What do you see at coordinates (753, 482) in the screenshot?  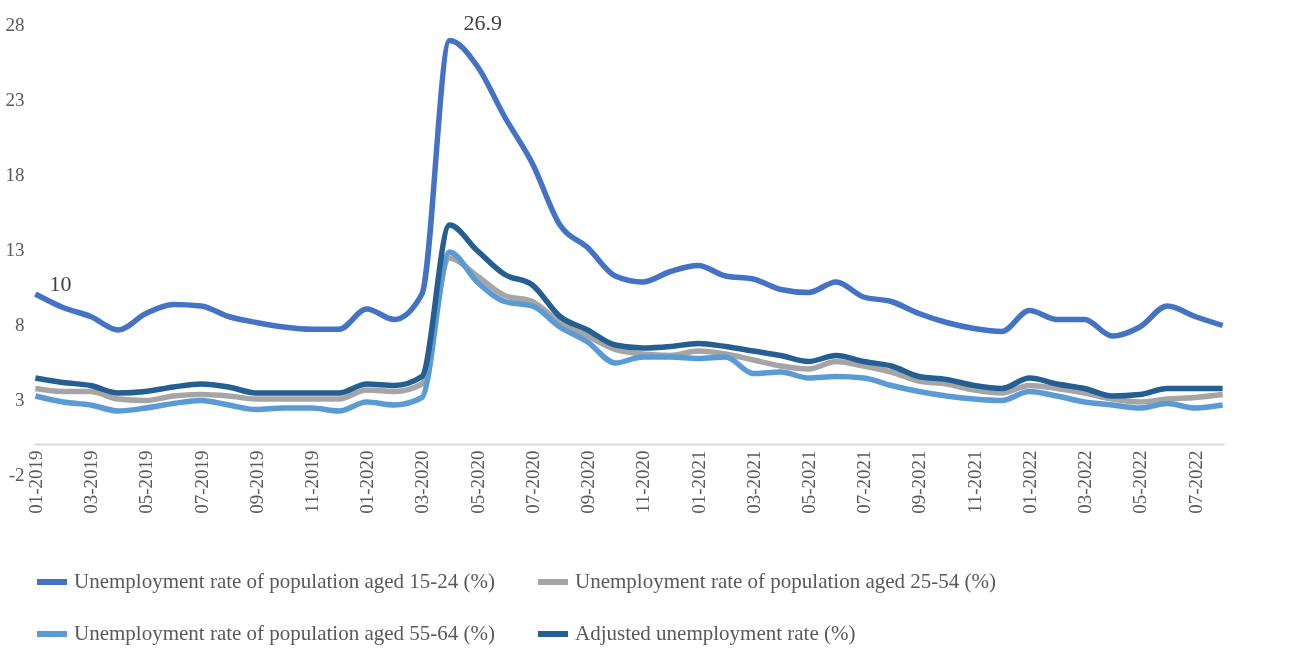 I see `x-tick-label: 03-2021` at bounding box center [753, 482].